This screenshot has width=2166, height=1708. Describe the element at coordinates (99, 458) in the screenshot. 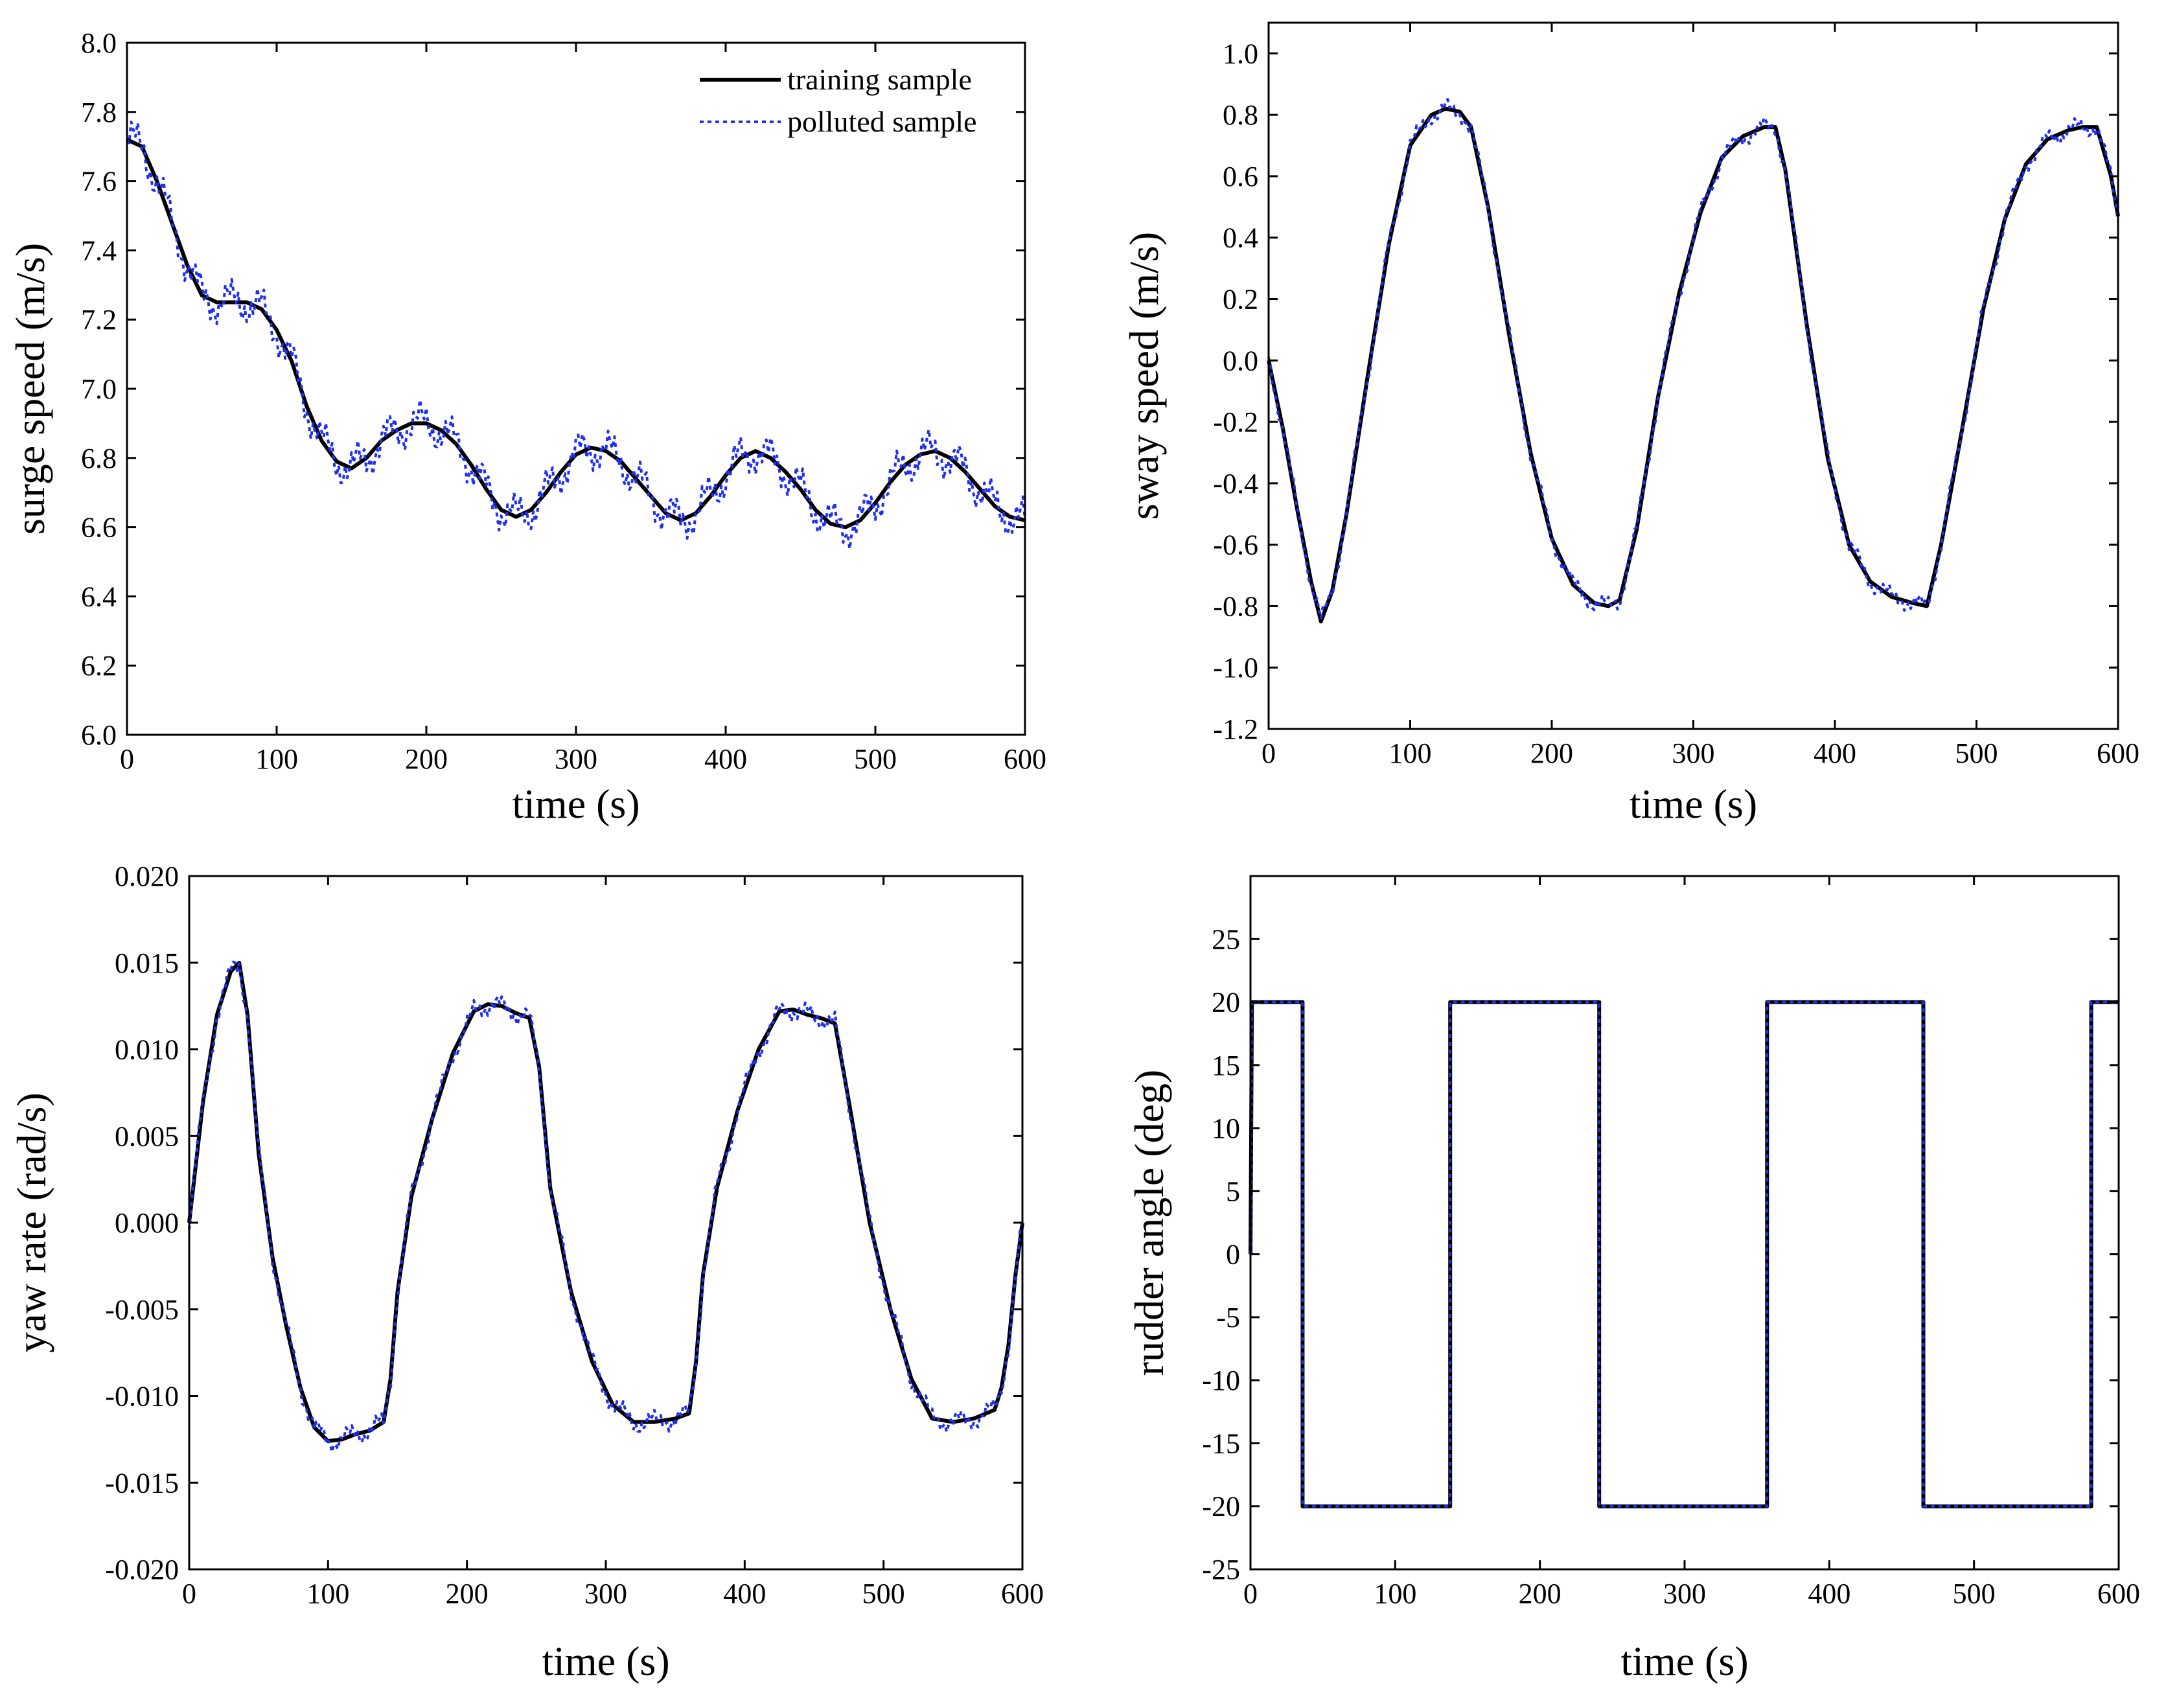

I see `y-tick-label: 6.8` at that location.